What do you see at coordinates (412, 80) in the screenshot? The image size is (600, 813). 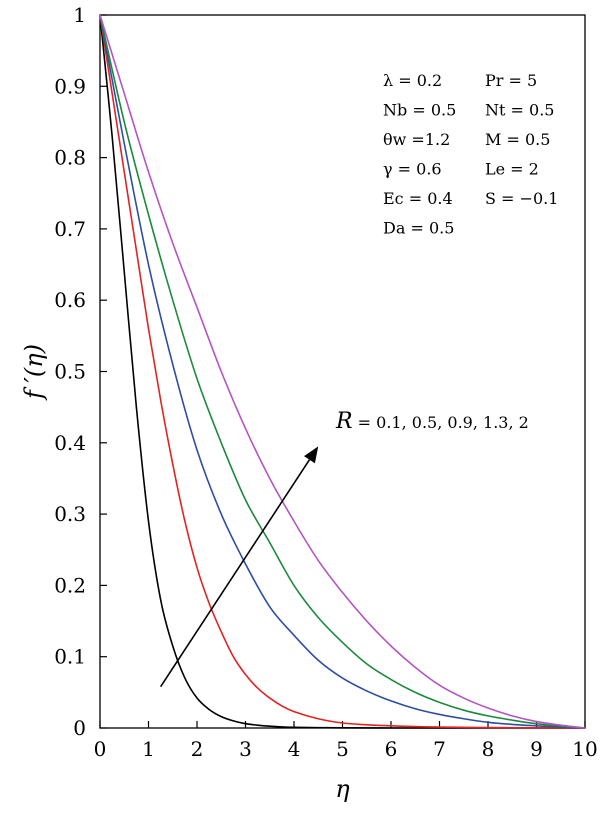 I see `param-left-label: λ = 0.2` at bounding box center [412, 80].